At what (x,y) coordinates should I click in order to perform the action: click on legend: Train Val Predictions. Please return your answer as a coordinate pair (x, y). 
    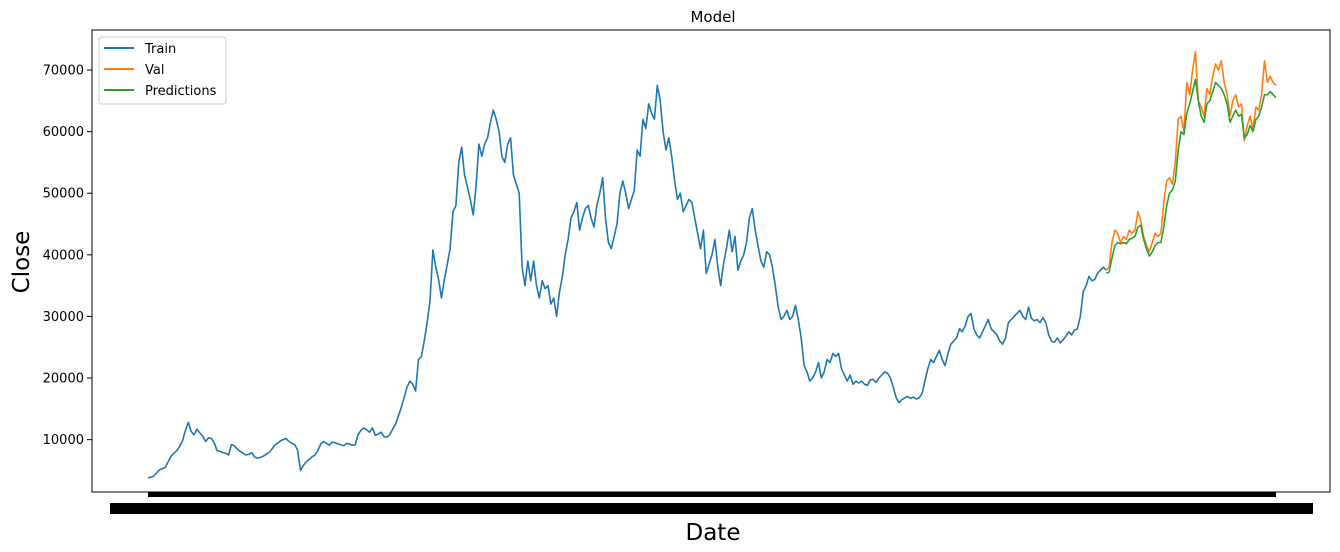
    Looking at the image, I should click on (162, 70).